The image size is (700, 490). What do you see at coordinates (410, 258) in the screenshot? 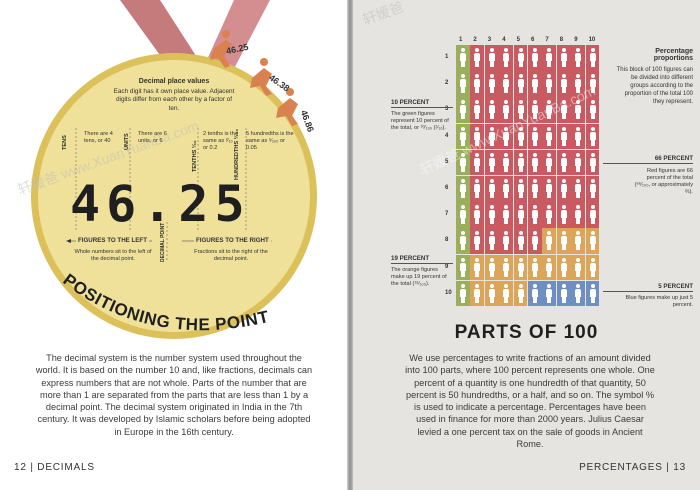
I see `nineteen-percent-heading: 19 PERCENT` at bounding box center [410, 258].